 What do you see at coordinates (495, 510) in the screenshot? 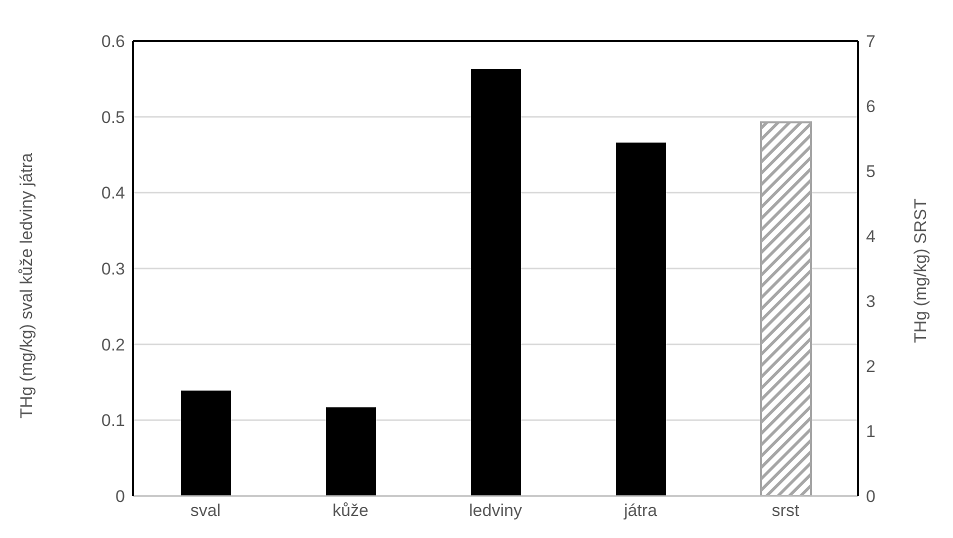
I see `x-tick-label: ledviny` at bounding box center [495, 510].